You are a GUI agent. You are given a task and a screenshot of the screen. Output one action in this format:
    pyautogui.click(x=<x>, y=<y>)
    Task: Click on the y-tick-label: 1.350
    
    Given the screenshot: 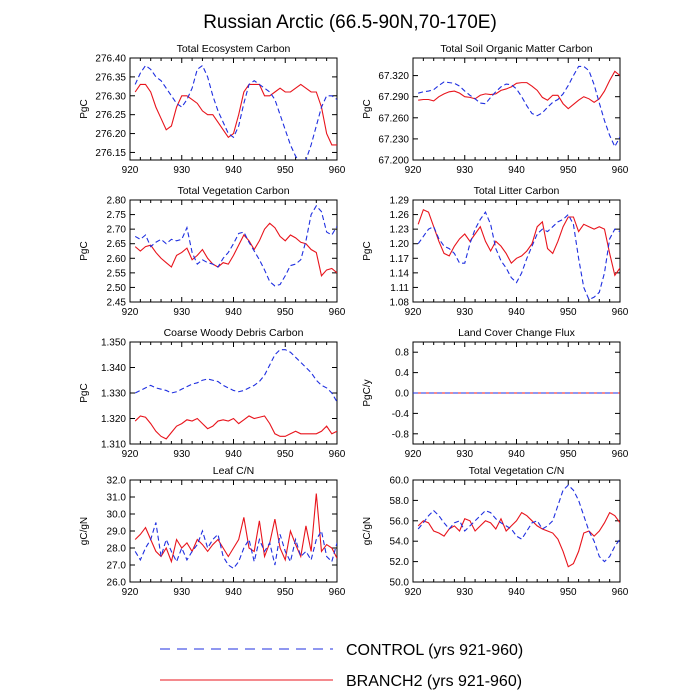 What is the action you would take?
    pyautogui.click(x=113, y=343)
    